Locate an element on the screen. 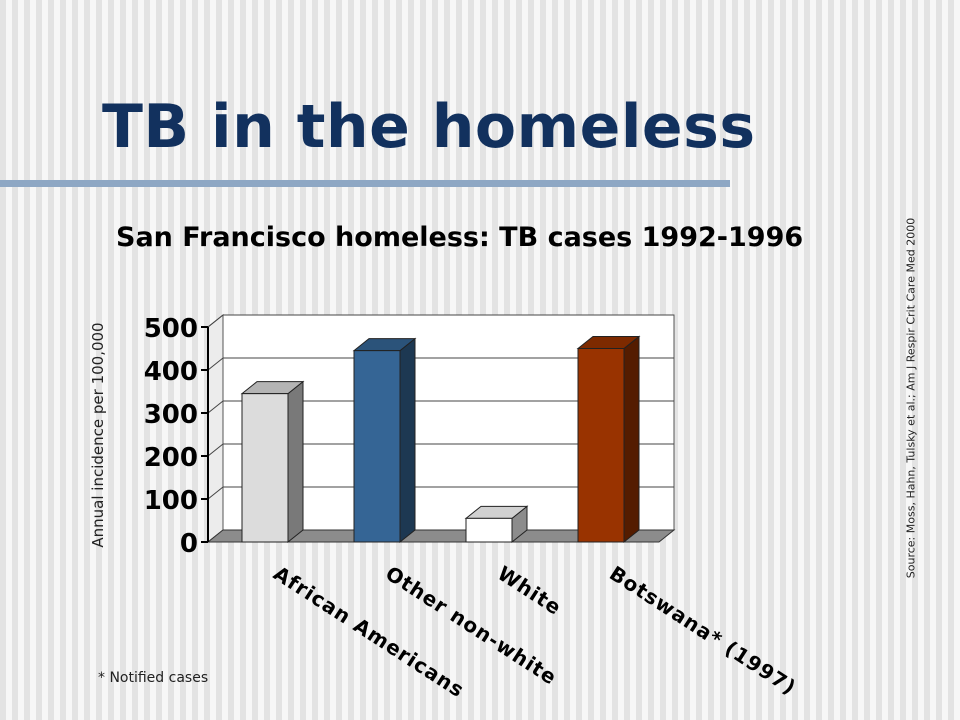 The width and height of the screenshot is (960, 720). y-tick-label: 500 is located at coordinates (171, 329).